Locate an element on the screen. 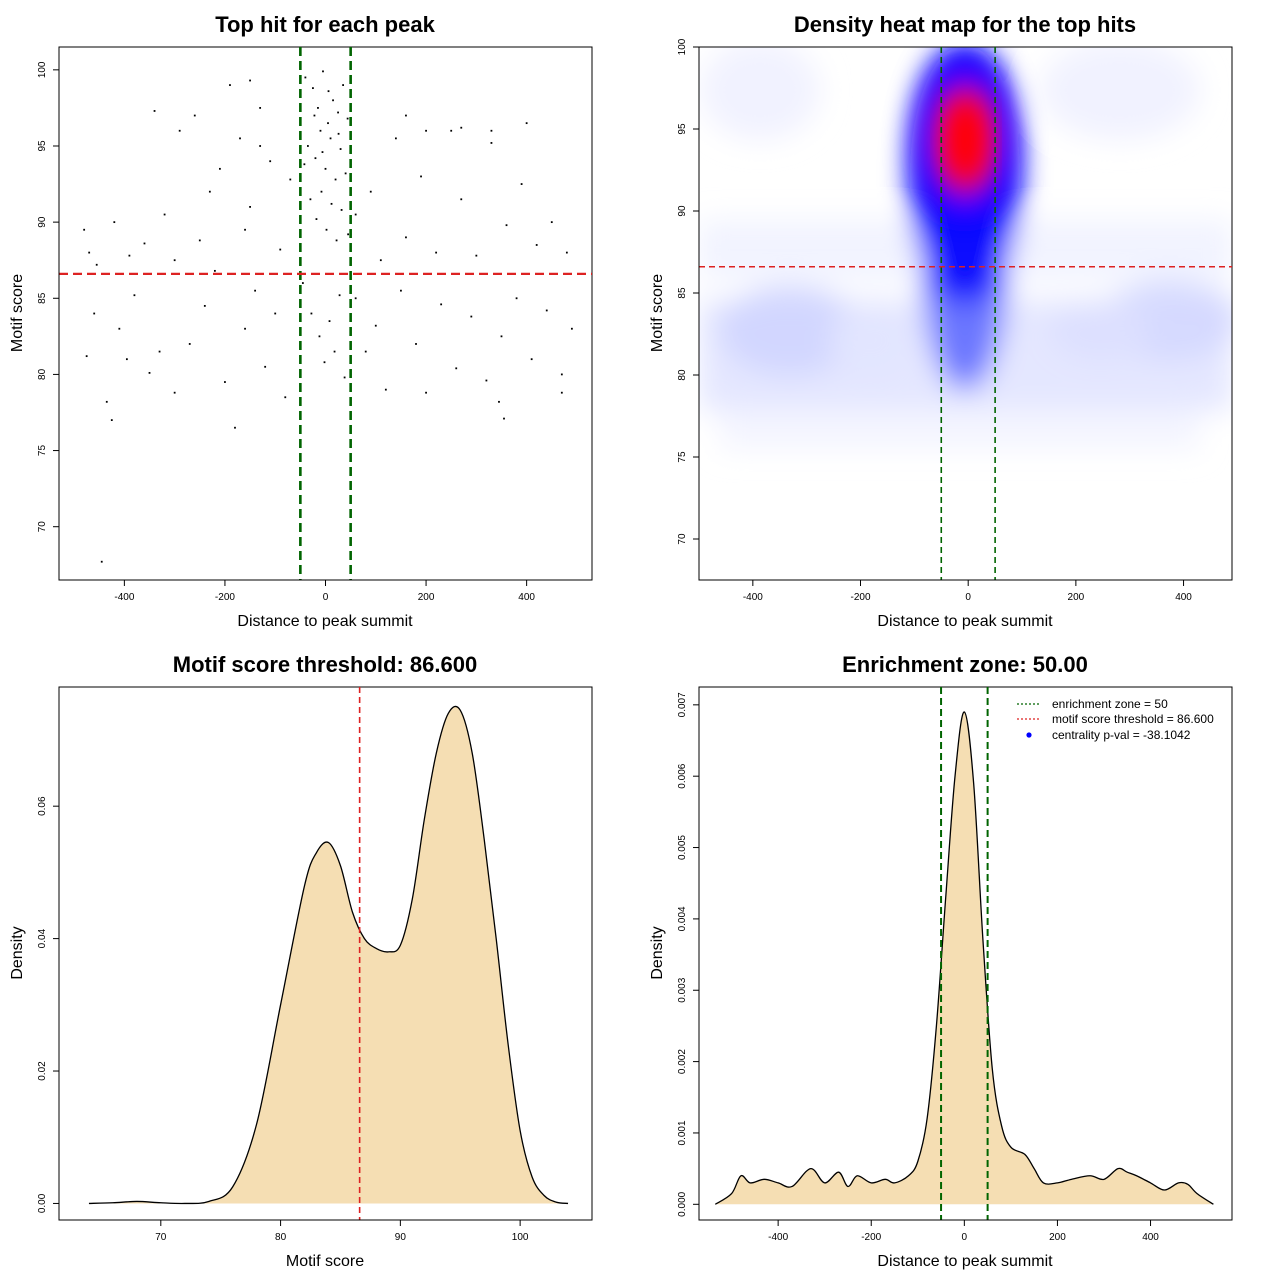  panel-heatmap-xlabel: Distance to peak summit is located at coordinates (965, 621).